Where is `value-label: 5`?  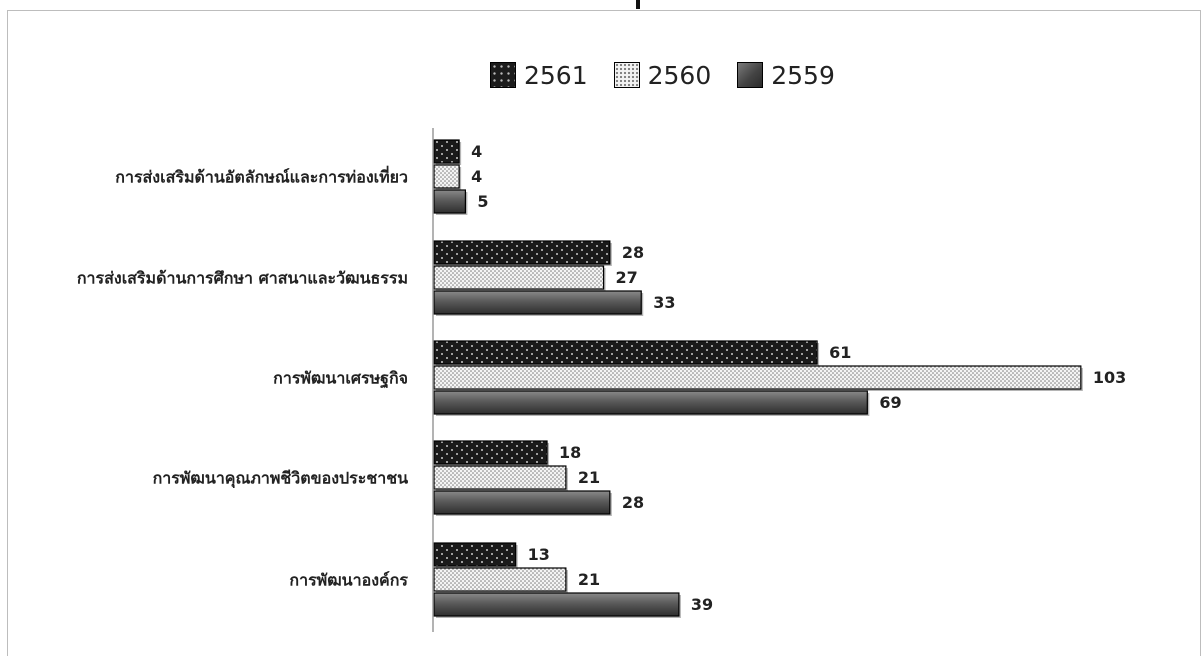
value-label: 5 is located at coordinates (482, 201).